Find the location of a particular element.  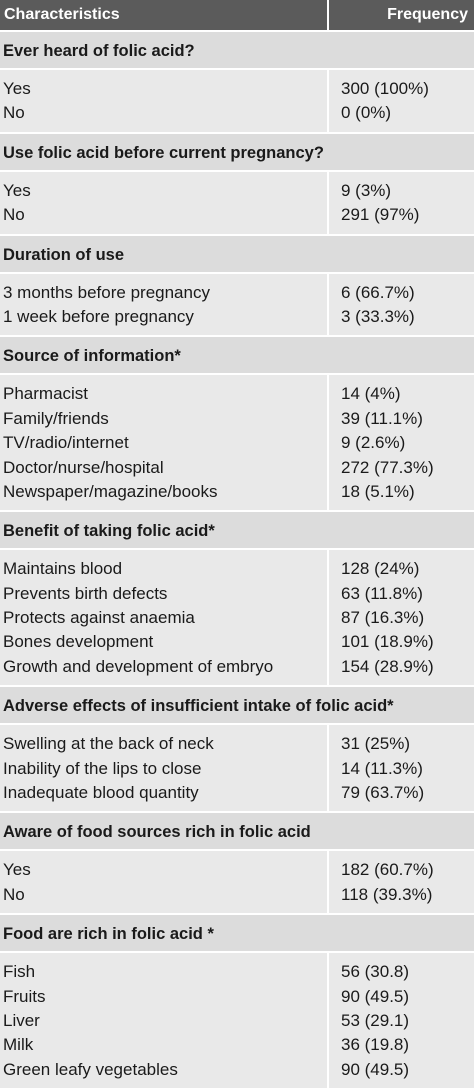

row-label: Fruits is located at coordinates (24, 996).